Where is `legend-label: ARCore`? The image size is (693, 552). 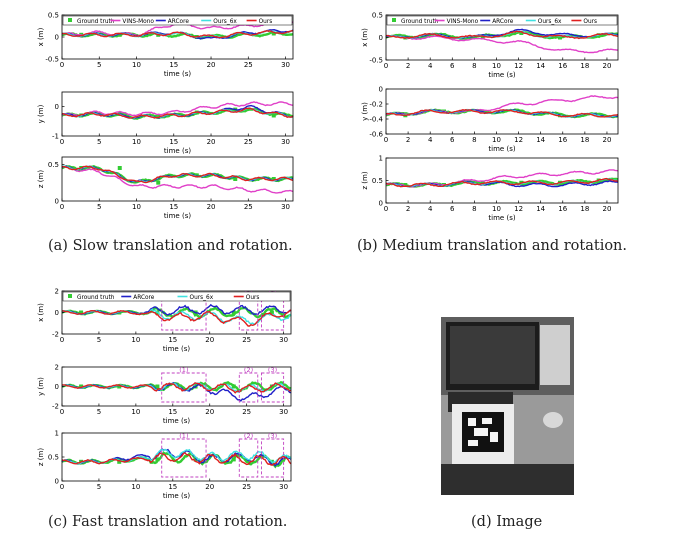 legend-label: ARCore is located at coordinates (179, 22).